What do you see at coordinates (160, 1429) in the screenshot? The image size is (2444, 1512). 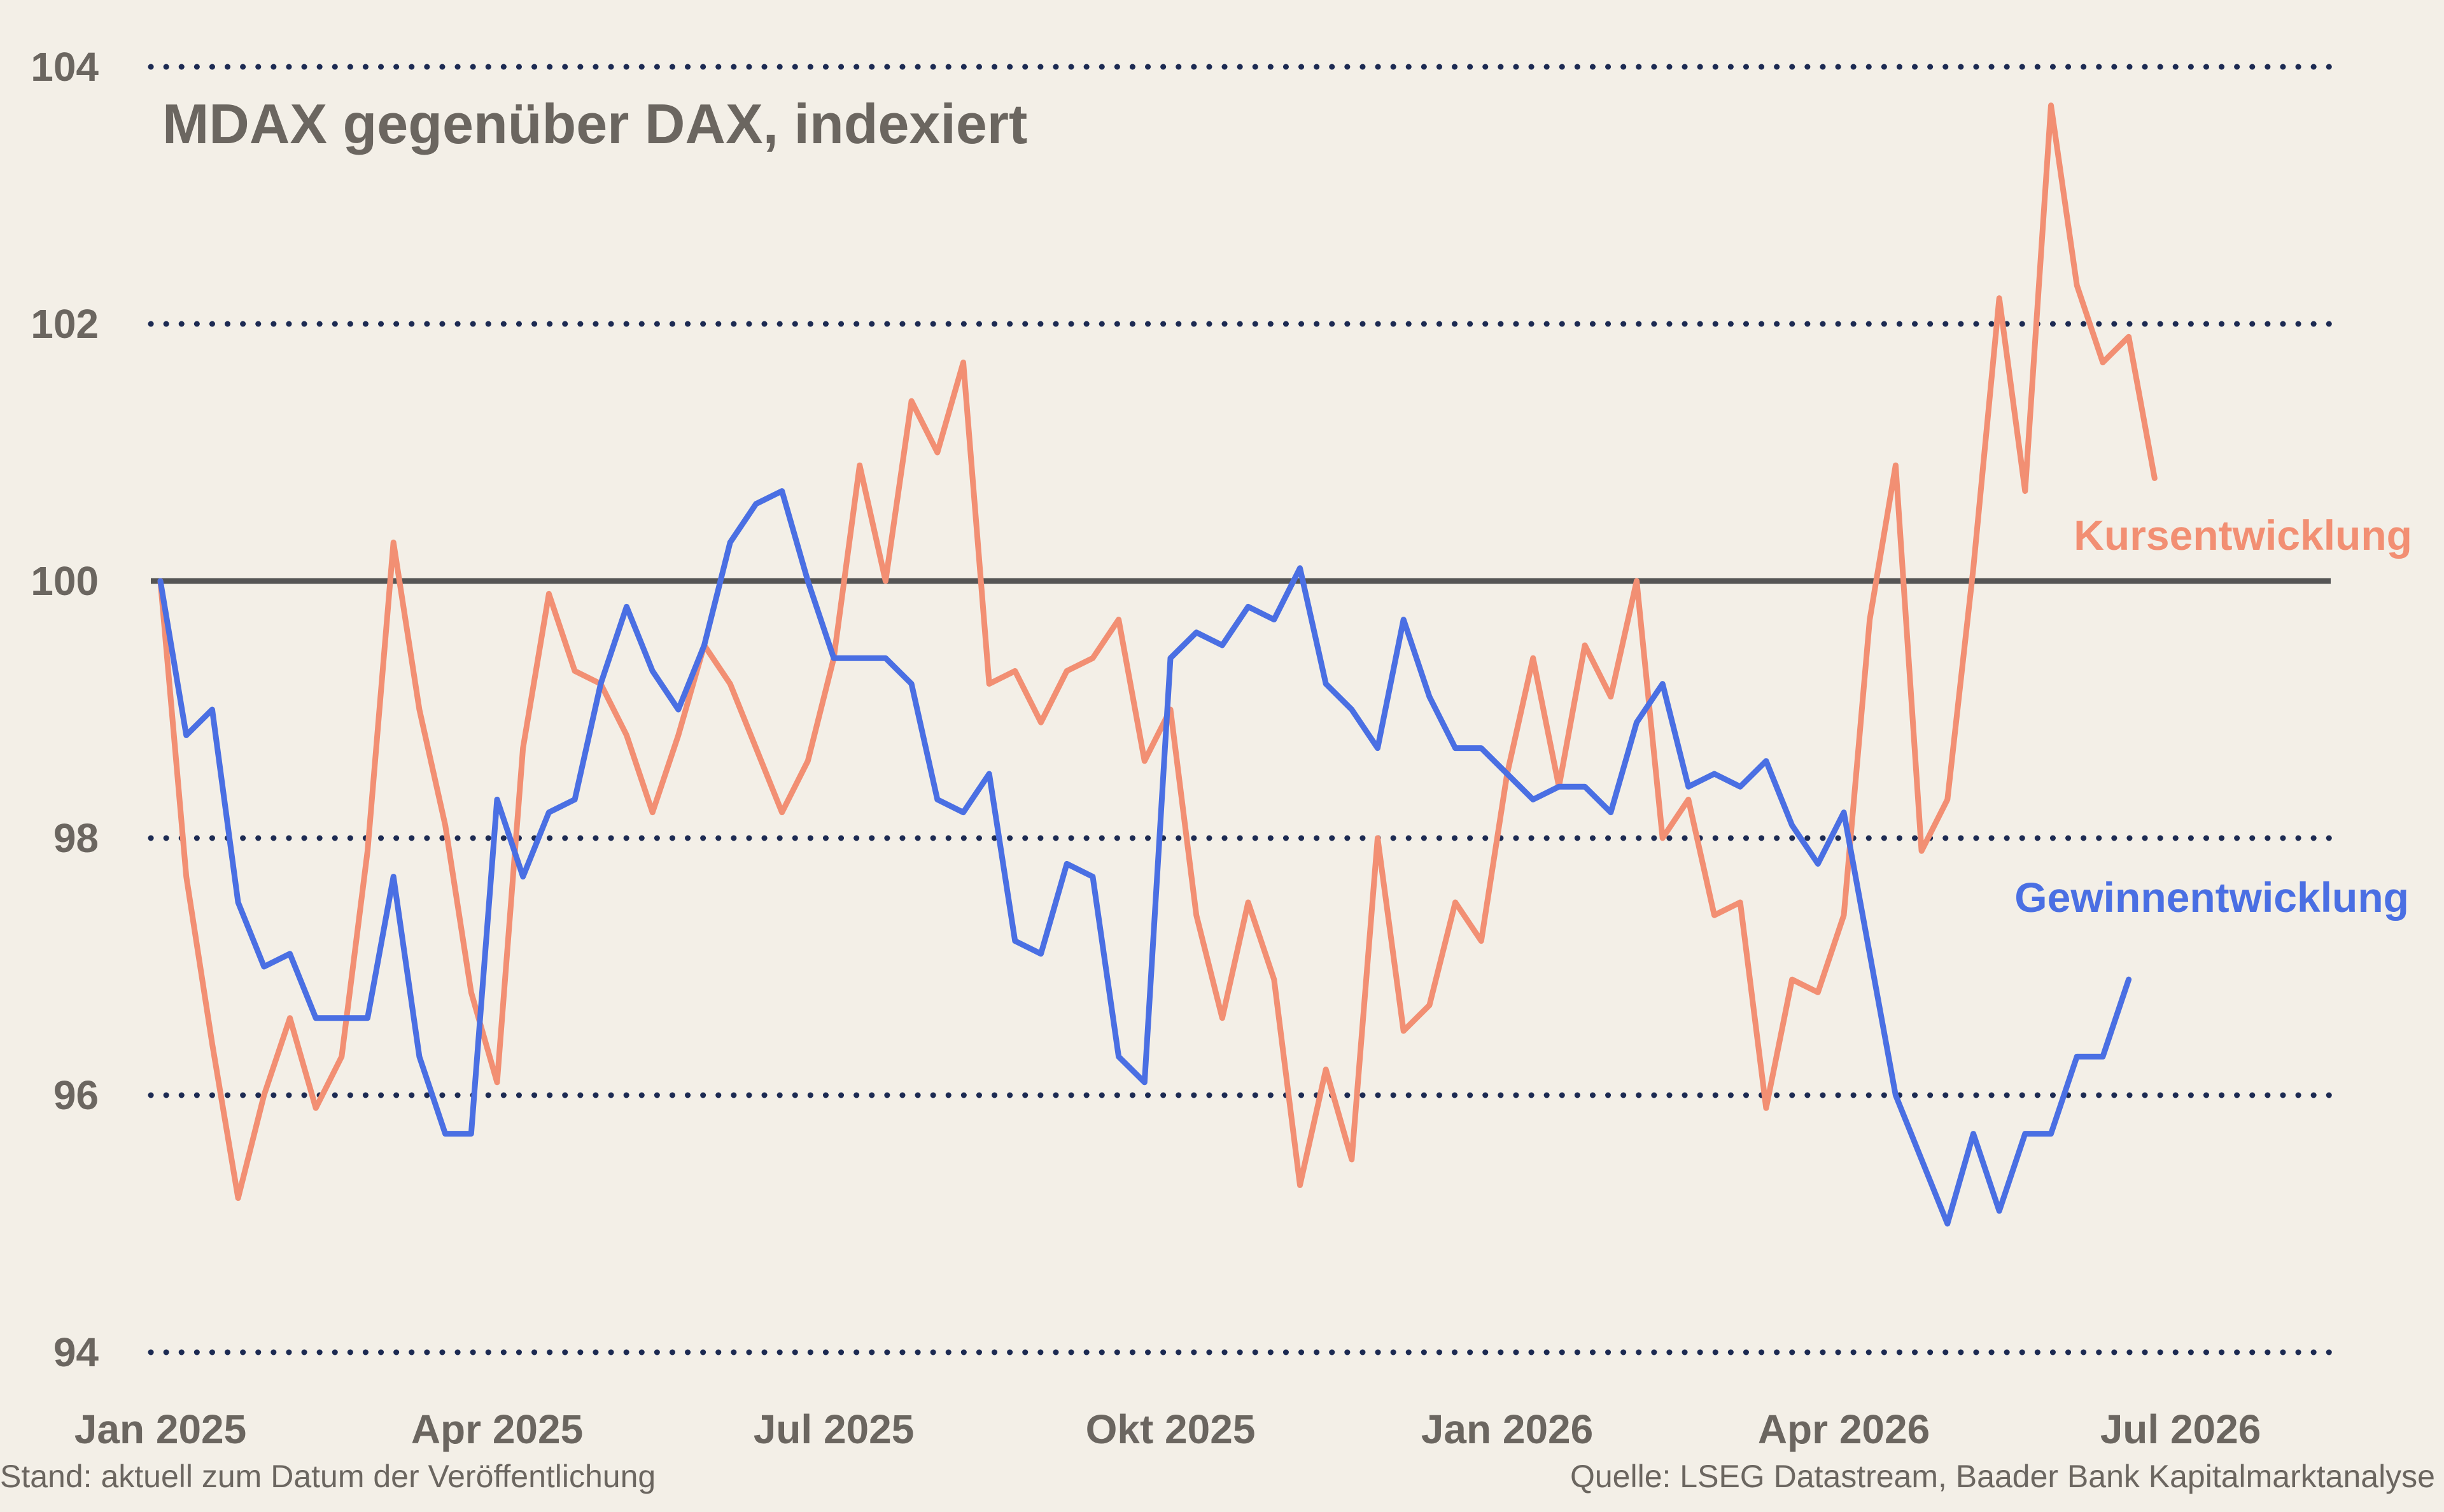 I see `x-tick-label: Jan 2025` at bounding box center [160, 1429].